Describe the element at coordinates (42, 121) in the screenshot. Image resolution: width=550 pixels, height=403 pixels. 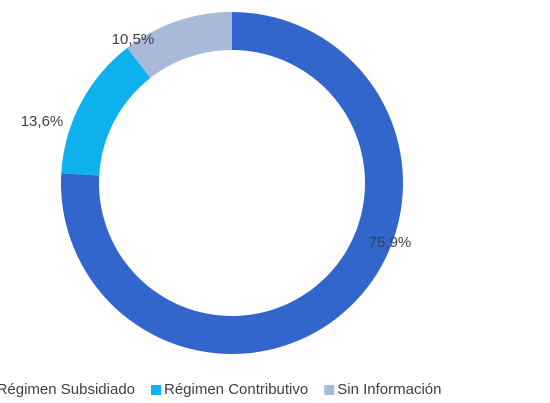
I see `data-label: 13,6%` at that location.